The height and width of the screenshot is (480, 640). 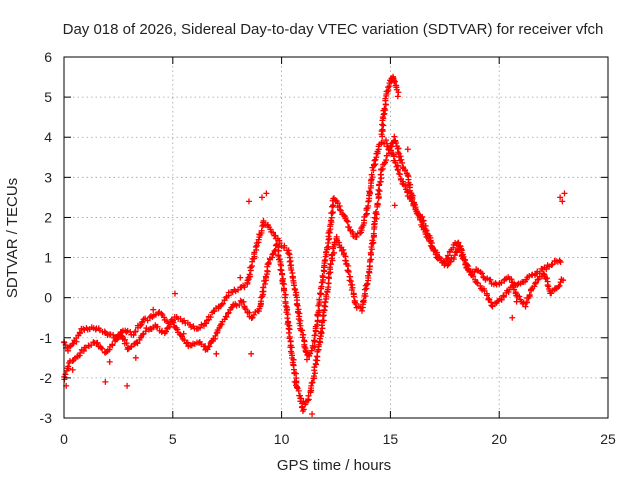 What do you see at coordinates (608, 439) in the screenshot?
I see `x-tick-label: 25` at bounding box center [608, 439].